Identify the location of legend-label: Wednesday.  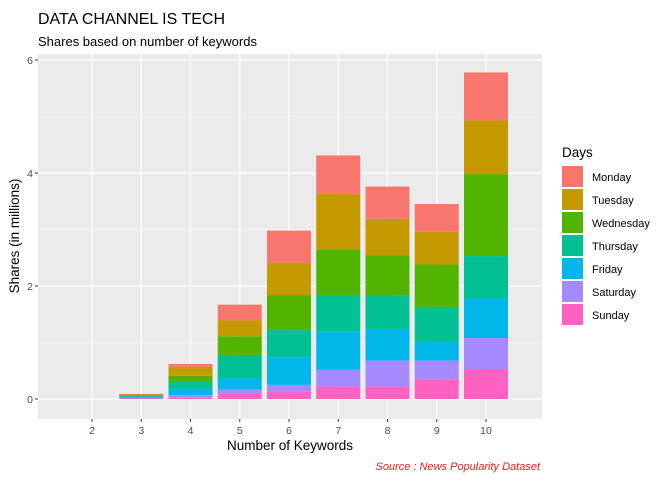
(621, 224).